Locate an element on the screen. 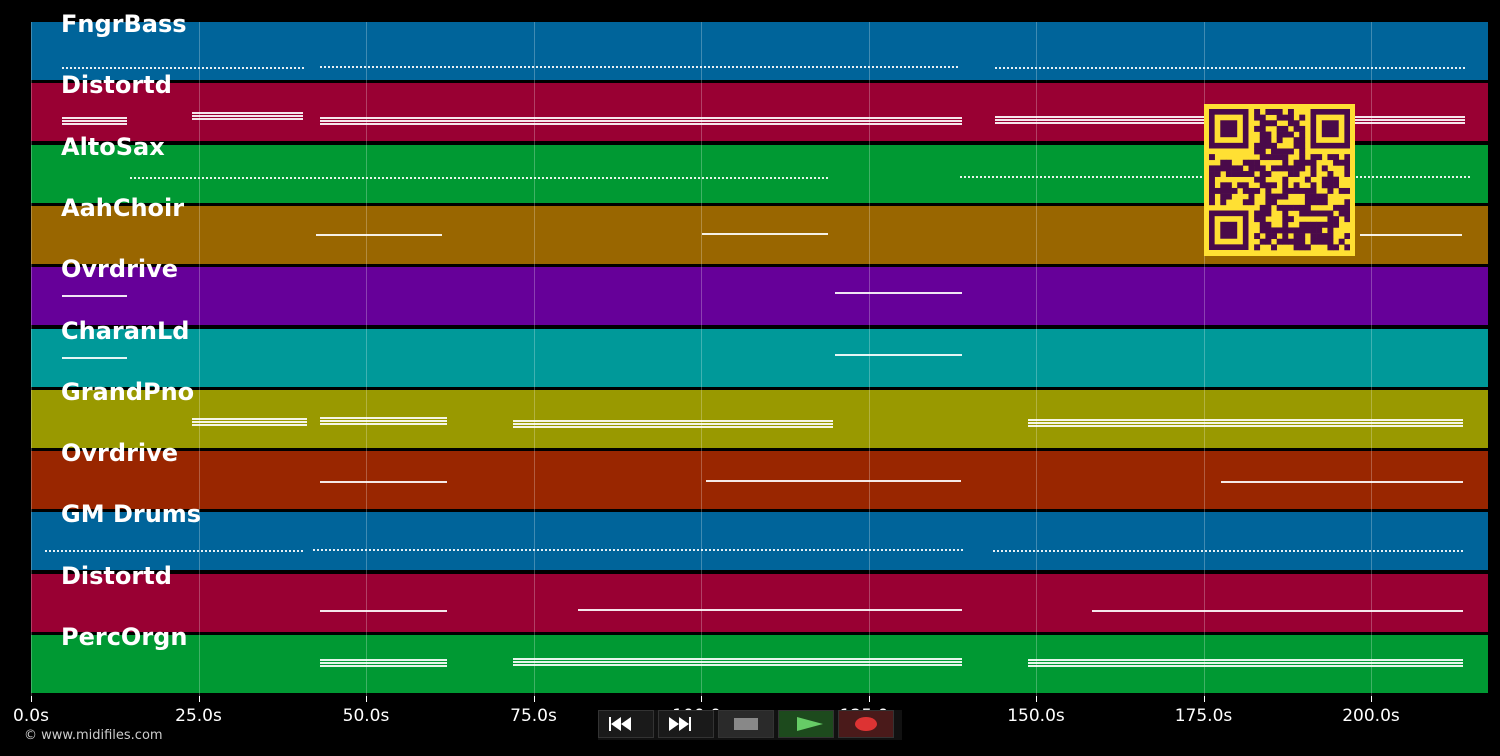 Image resolution: width=1500 pixels, height=756 pixels. record-button is located at coordinates (866, 724).